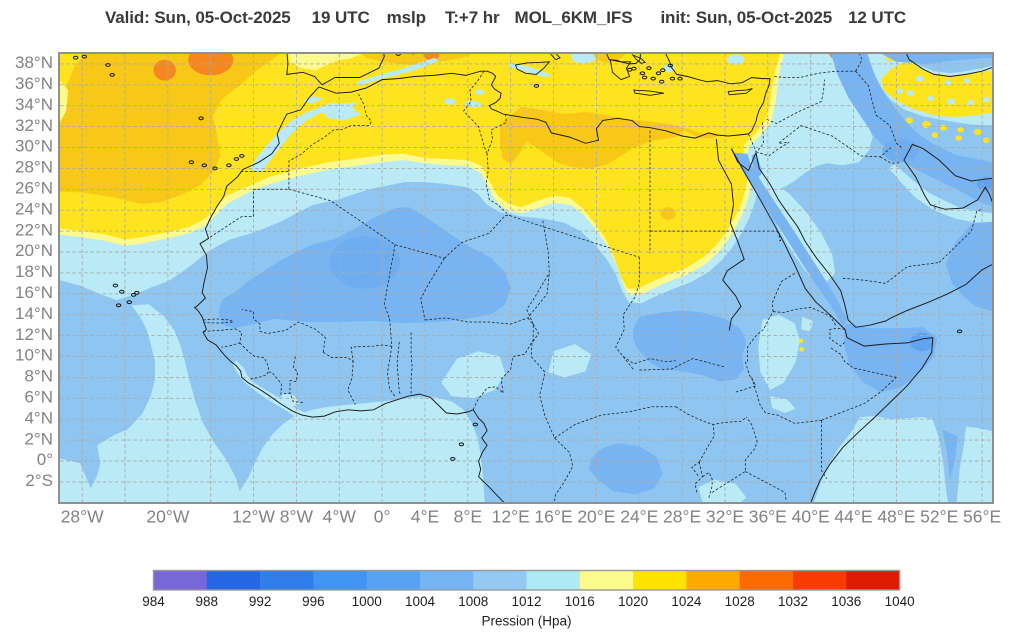 This screenshot has height=641, width=1011. Describe the element at coordinates (526, 601) in the screenshot. I see `svg-text: 1012` at that location.